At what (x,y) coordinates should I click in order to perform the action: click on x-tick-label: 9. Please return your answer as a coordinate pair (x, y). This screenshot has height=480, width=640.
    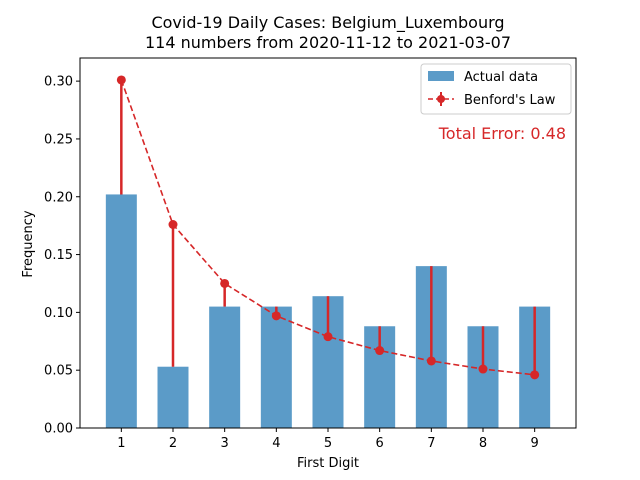
    Looking at the image, I should click on (535, 443).